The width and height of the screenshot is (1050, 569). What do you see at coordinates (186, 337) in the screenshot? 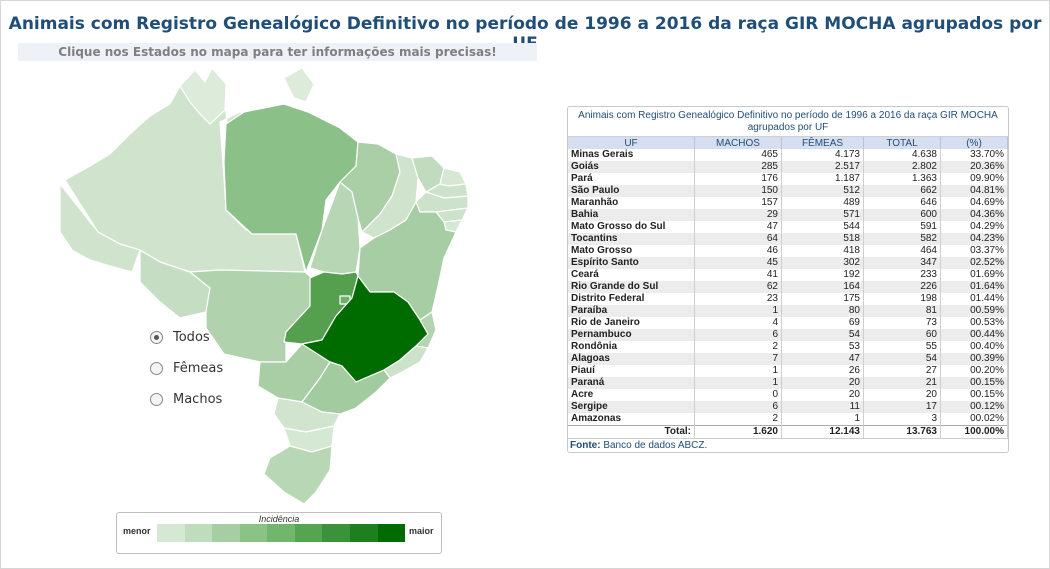
I see `radio-todos: Todos` at bounding box center [186, 337].